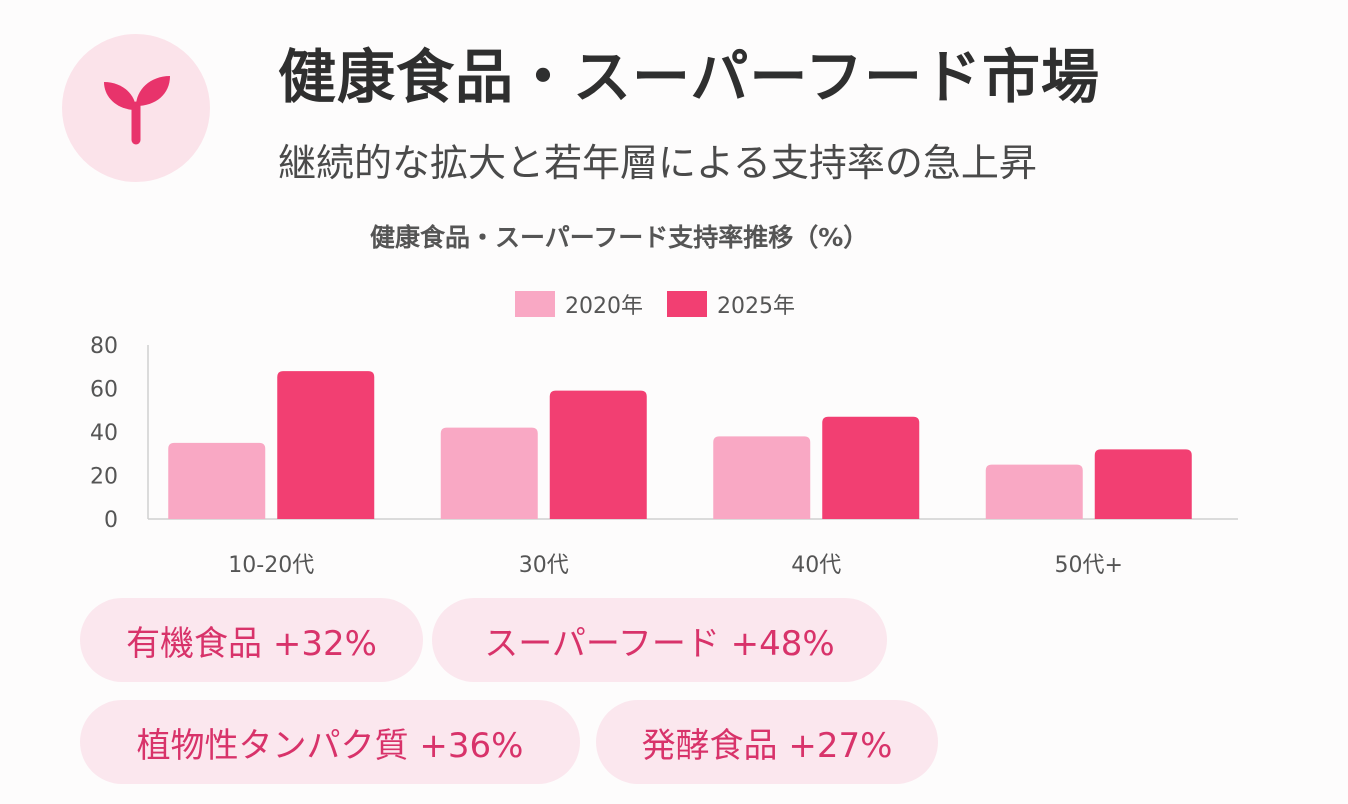 The width and height of the screenshot is (1348, 804). Describe the element at coordinates (544, 565) in the screenshot. I see `x-tick-label: 30代` at that location.